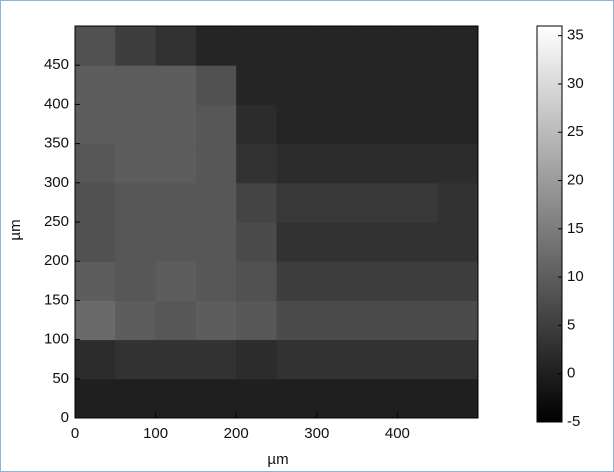 This screenshot has height=472, width=614. What do you see at coordinates (56, 103) in the screenshot?
I see `y-tick-label: 400` at bounding box center [56, 103].